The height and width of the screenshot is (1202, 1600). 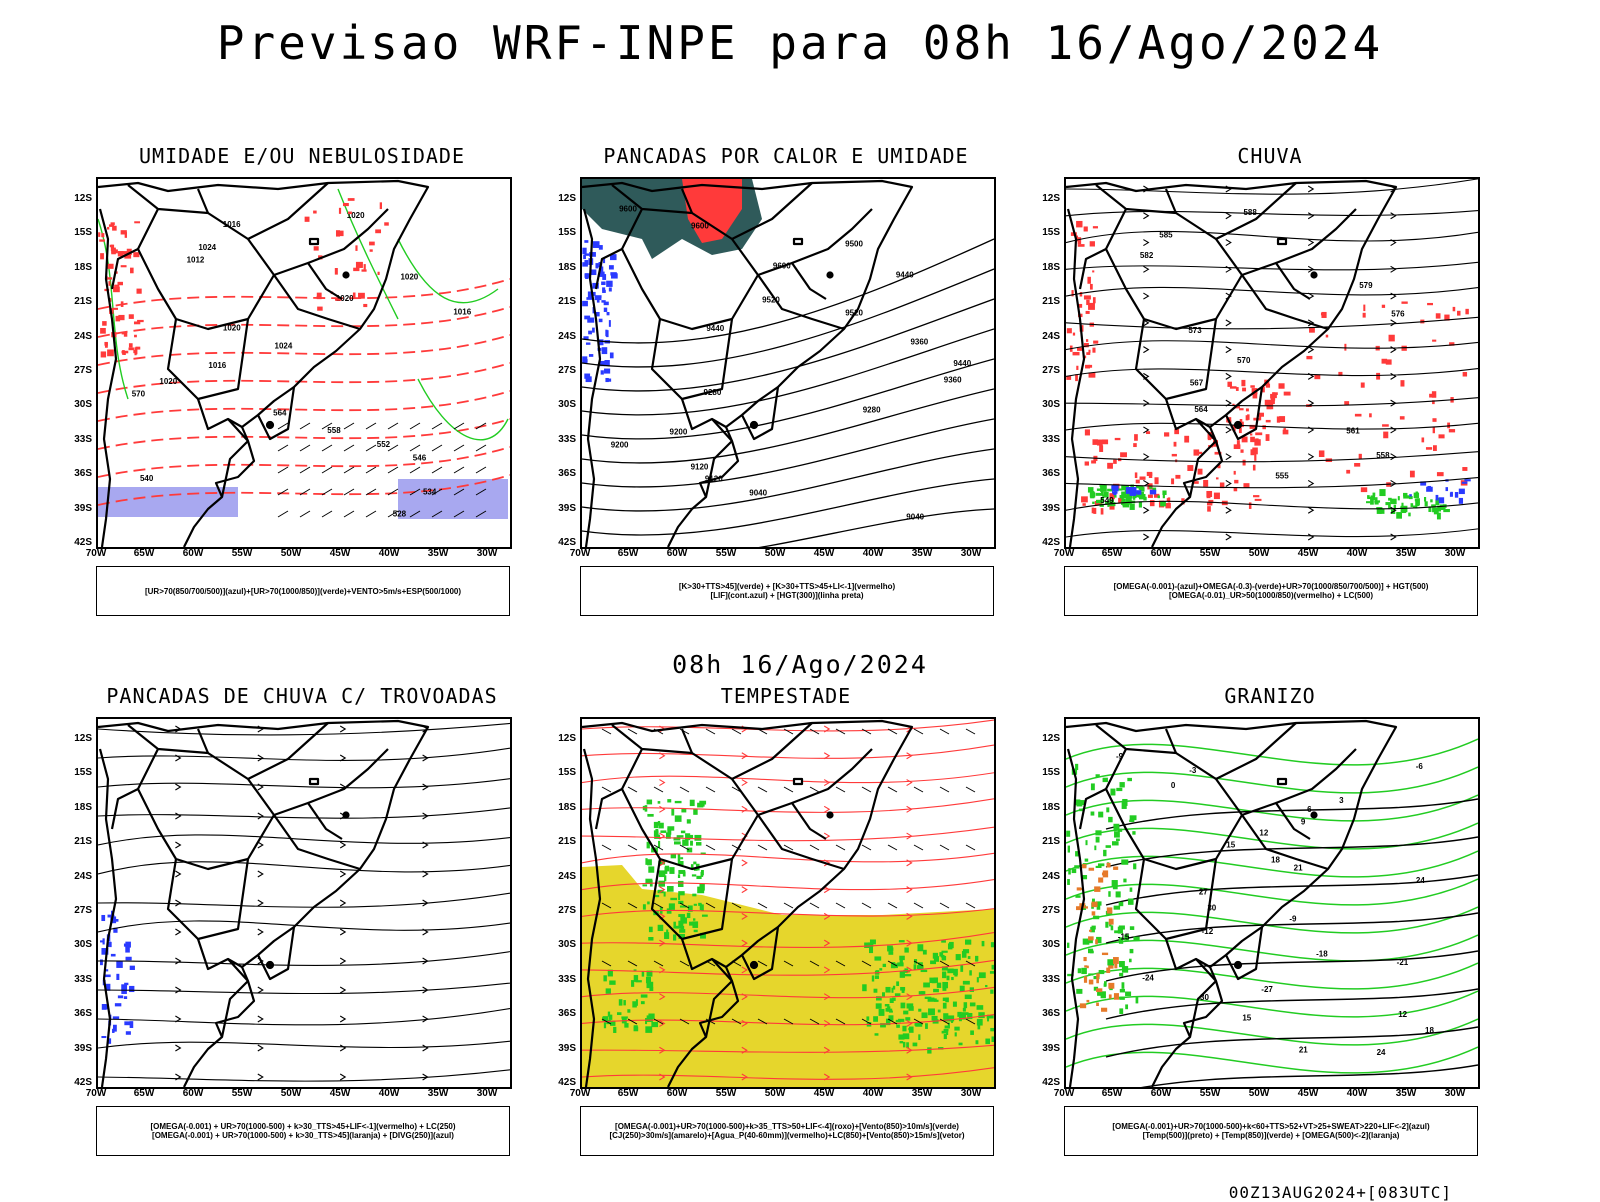 I want to click on contour-label: 9120, so click(x=700, y=466).